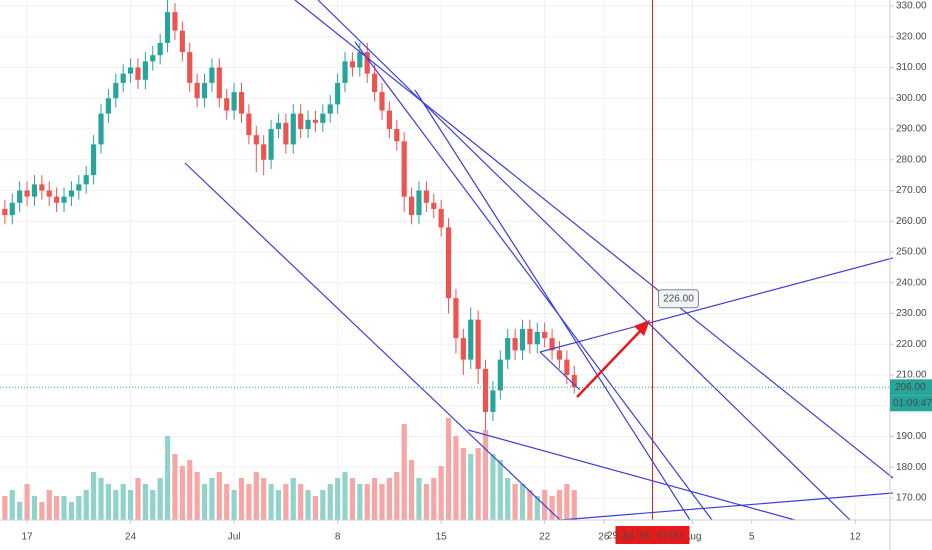 This screenshot has height=550, width=932. I want to click on y-tick-label: 230.00, so click(911, 313).